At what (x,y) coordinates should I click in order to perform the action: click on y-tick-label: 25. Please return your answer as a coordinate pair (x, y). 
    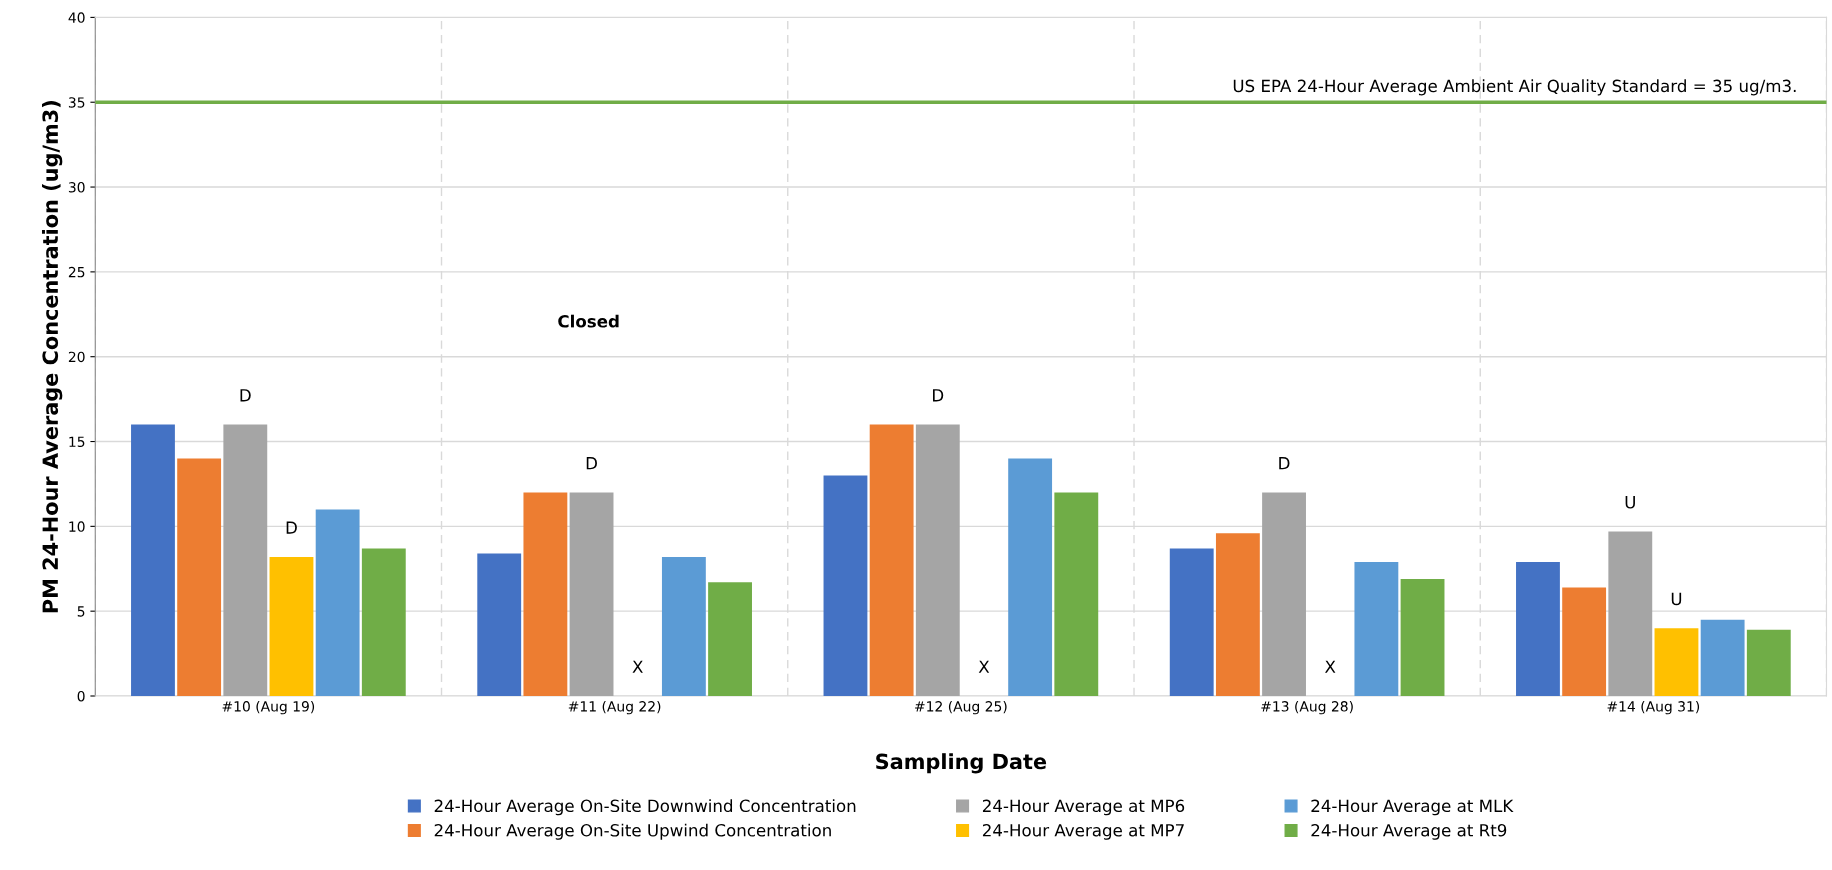
    Looking at the image, I should click on (76, 272).